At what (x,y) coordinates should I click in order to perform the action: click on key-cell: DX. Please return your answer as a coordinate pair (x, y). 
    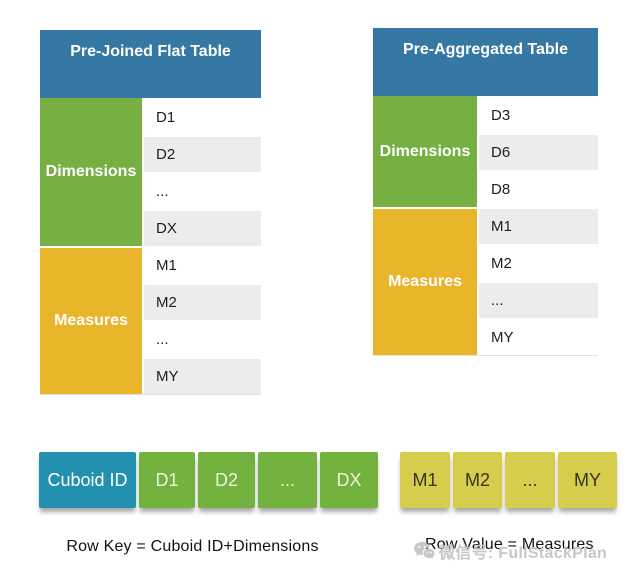
    Looking at the image, I should click on (349, 480).